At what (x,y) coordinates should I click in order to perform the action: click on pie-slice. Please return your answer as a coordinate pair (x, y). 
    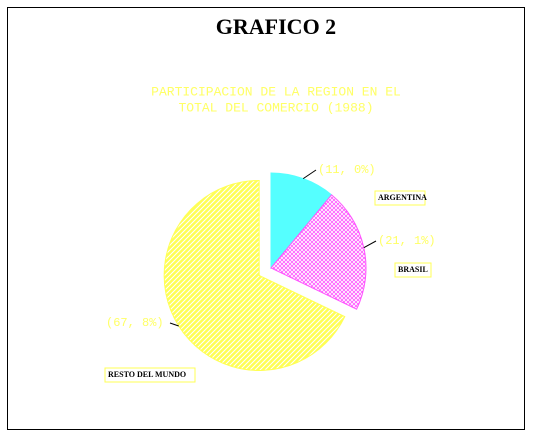
    Looking at the image, I should click on (301, 221).